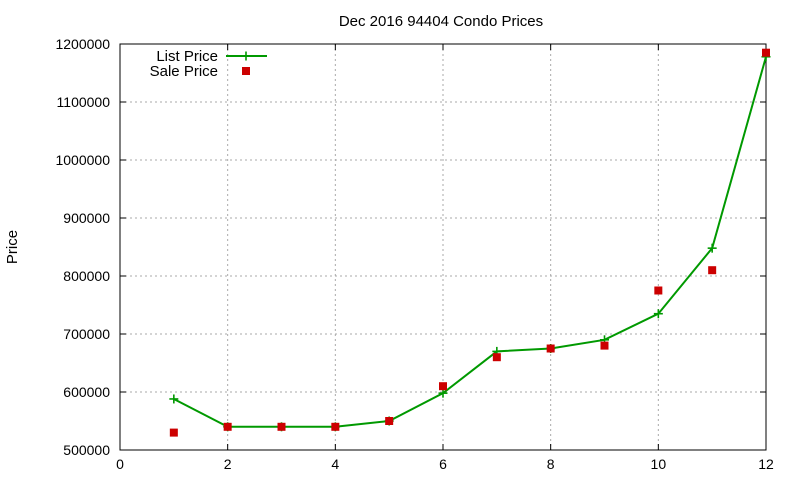 This screenshot has width=800, height=480. What do you see at coordinates (120, 464) in the screenshot?
I see `x-tick-label: 0` at bounding box center [120, 464].